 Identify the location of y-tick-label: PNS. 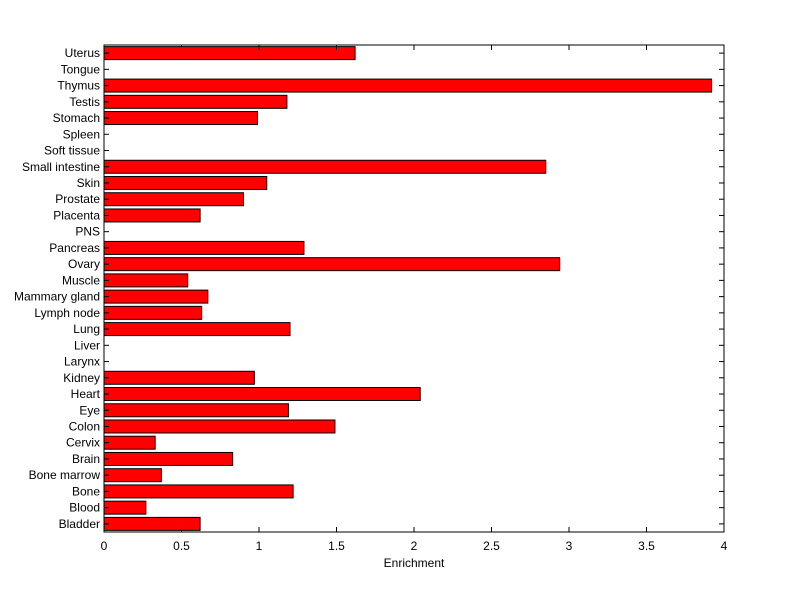
(87, 232).